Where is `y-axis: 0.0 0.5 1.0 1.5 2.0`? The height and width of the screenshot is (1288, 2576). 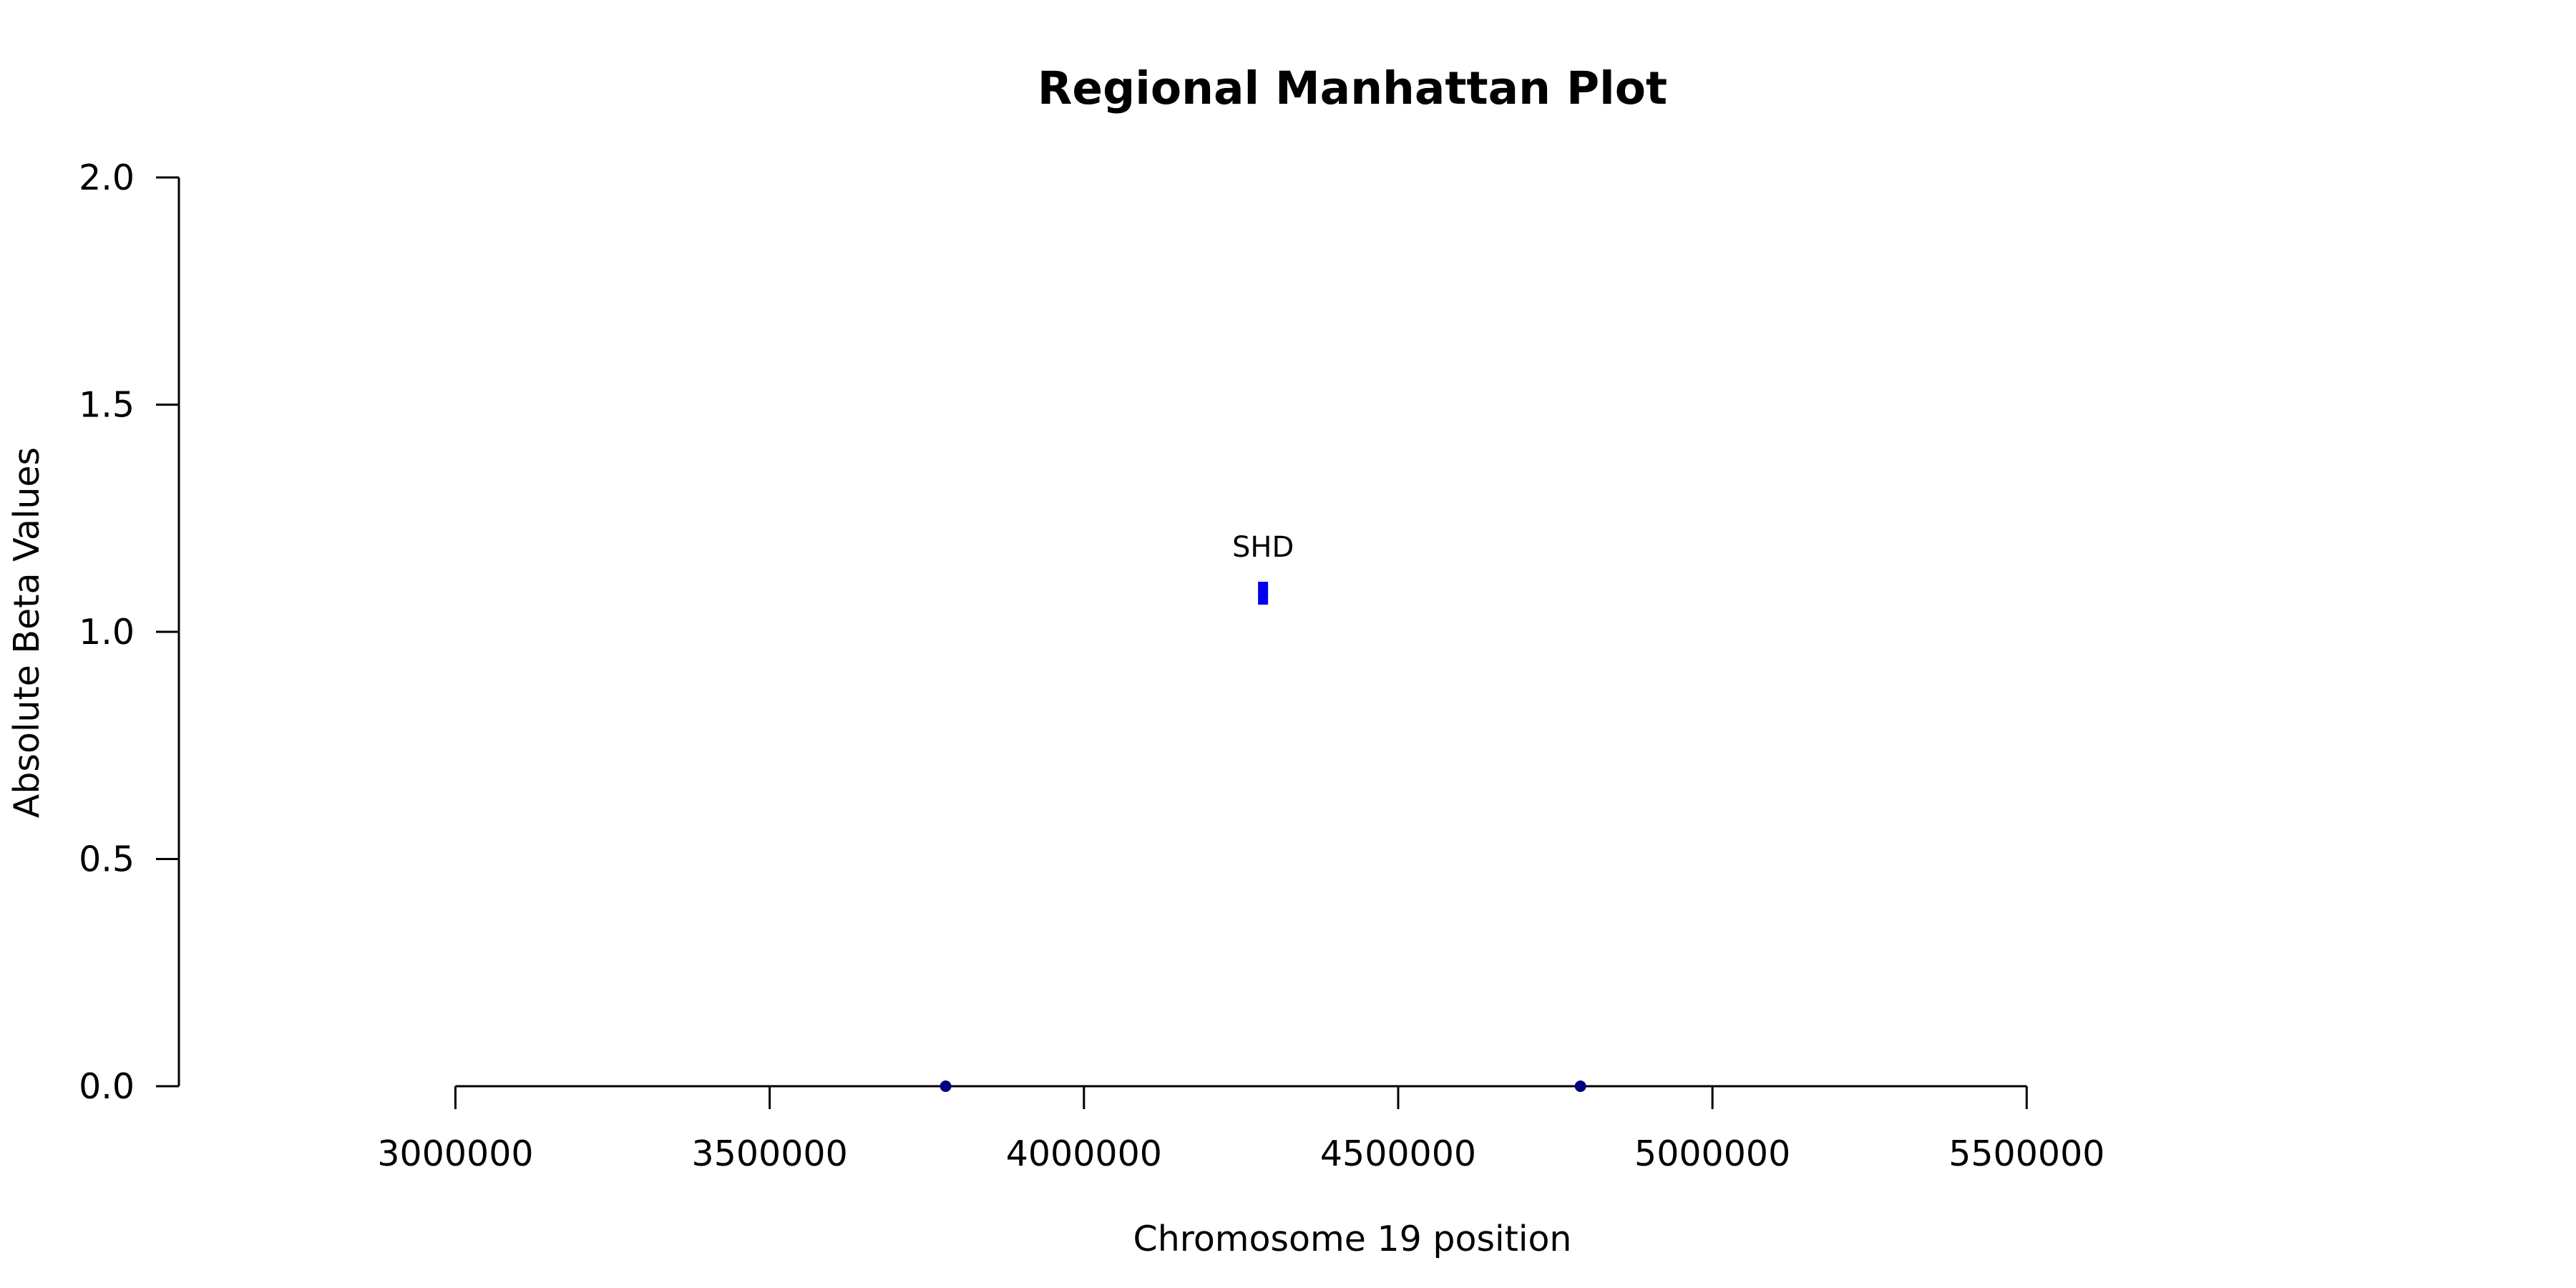
y-axis: 0.0 0.5 1.0 1.5 2.0 is located at coordinates (129, 632).